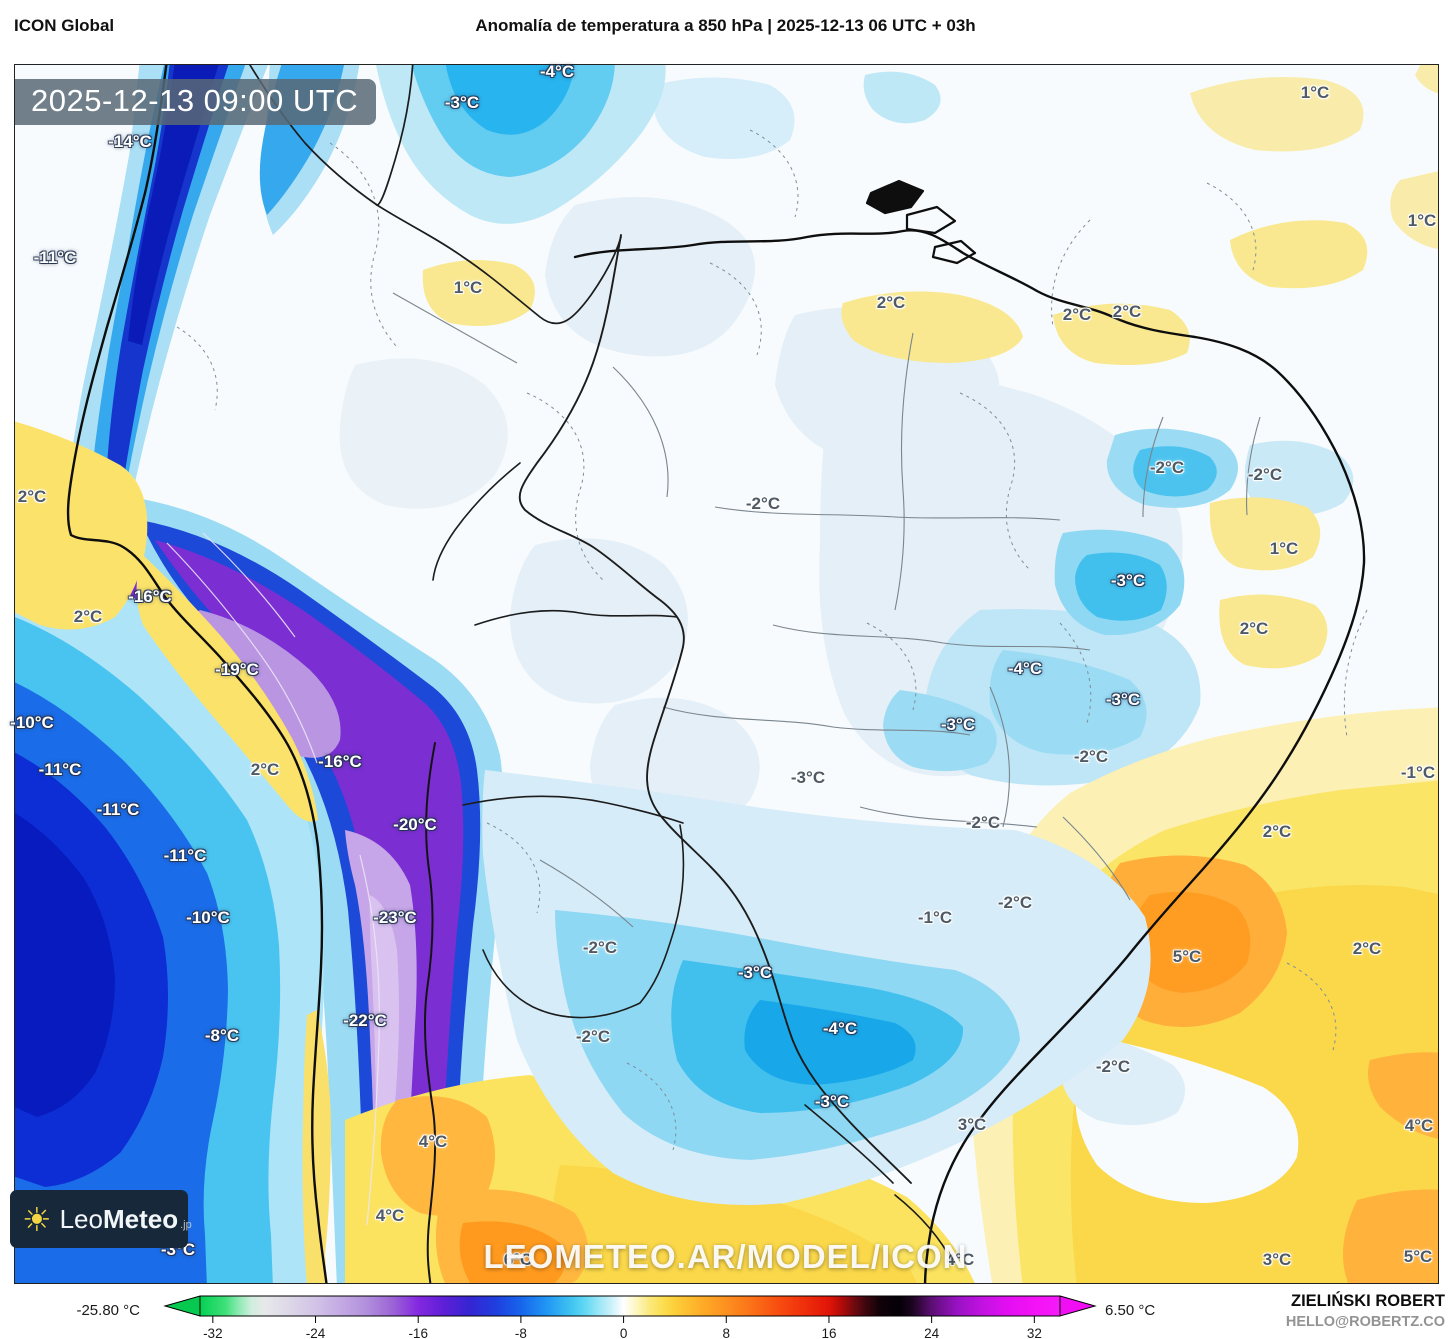 The image size is (1451, 1339). Describe the element at coordinates (213, 1332) in the screenshot. I see `svg-text: -32` at that location.